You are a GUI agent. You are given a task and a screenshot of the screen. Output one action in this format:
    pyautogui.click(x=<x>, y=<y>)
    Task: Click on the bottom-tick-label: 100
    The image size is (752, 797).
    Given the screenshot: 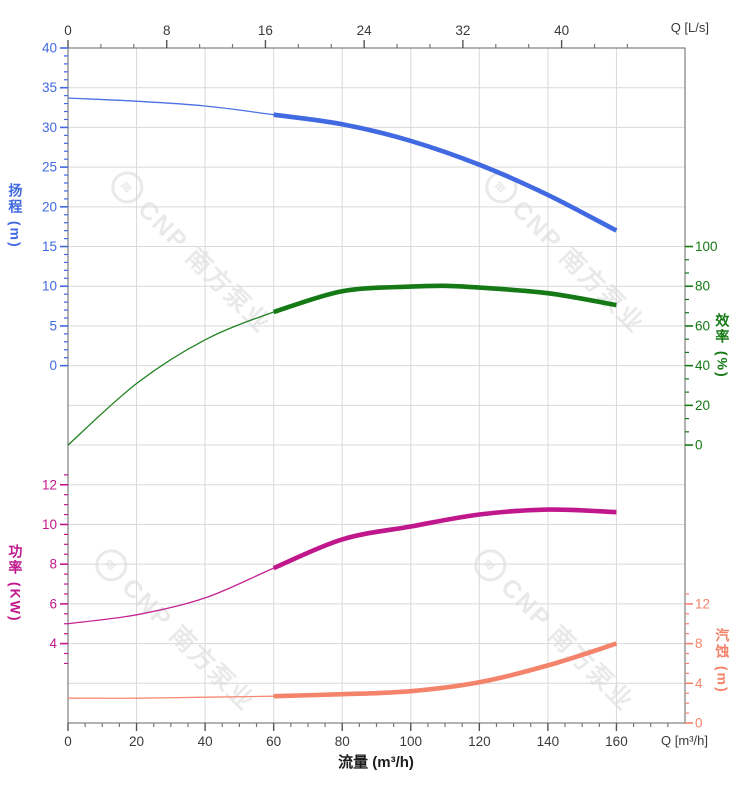 What is the action you would take?
    pyautogui.click(x=411, y=741)
    